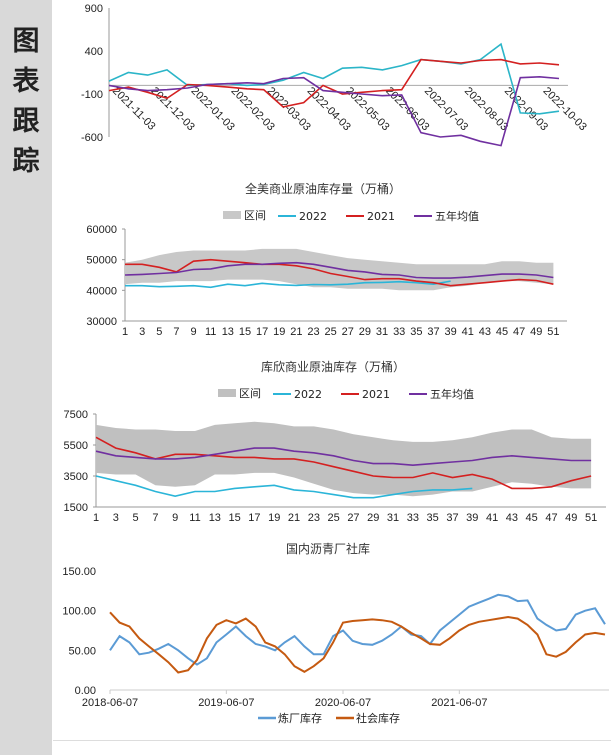  I want to click on y-tick-label: 1500, so click(76, 508).